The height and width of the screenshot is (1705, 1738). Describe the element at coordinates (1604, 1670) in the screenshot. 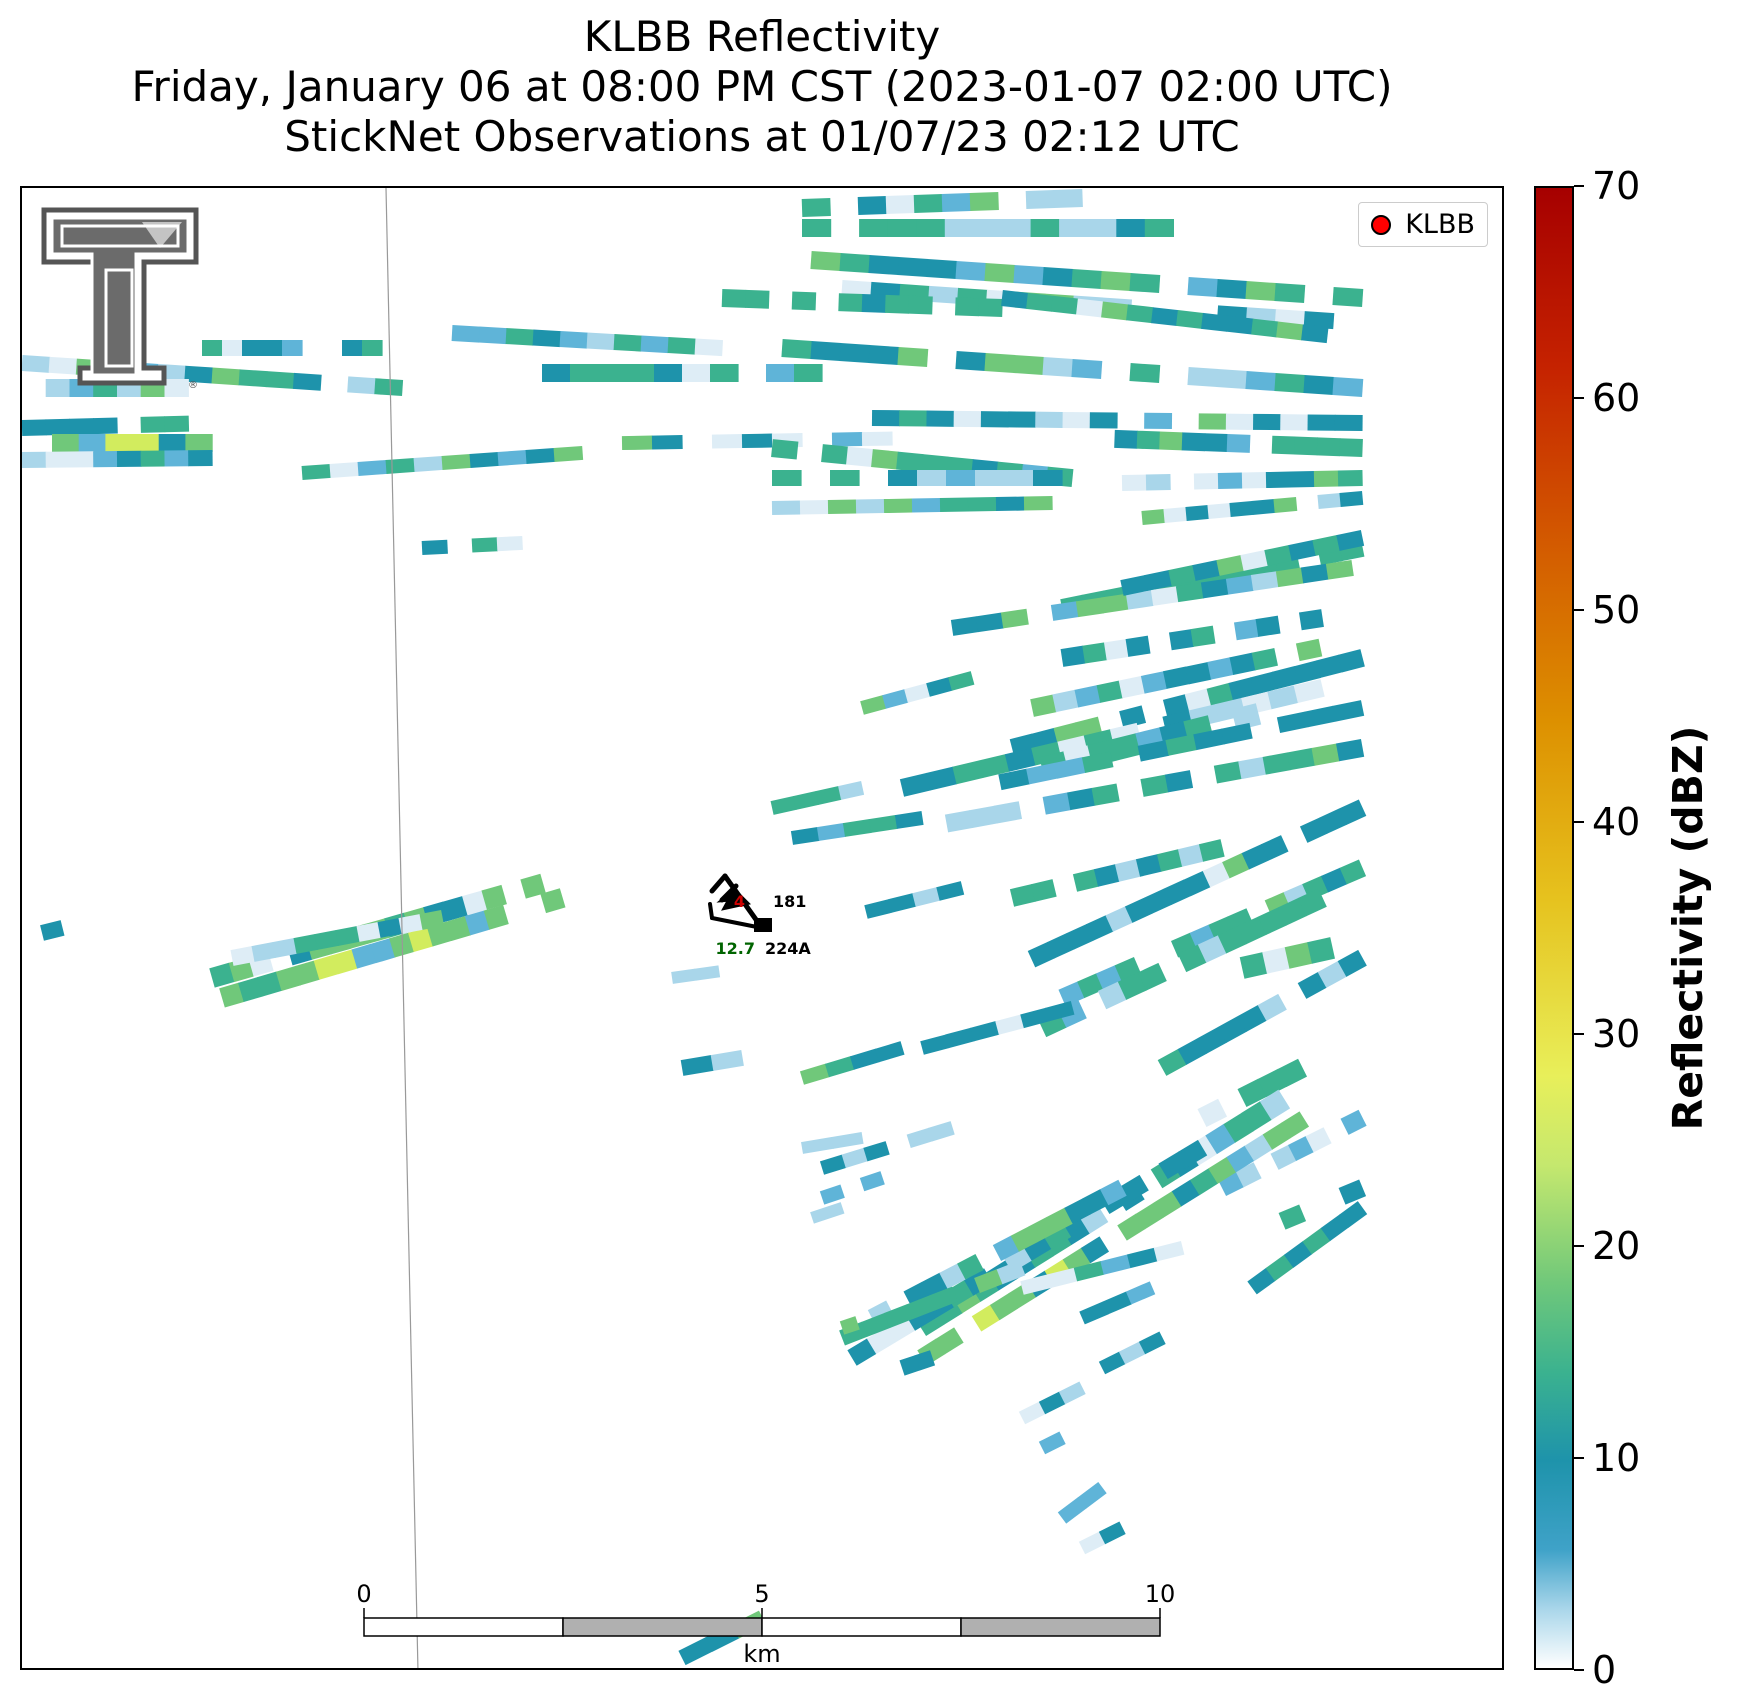

I see `colorbar-tick-label: 0` at that location.